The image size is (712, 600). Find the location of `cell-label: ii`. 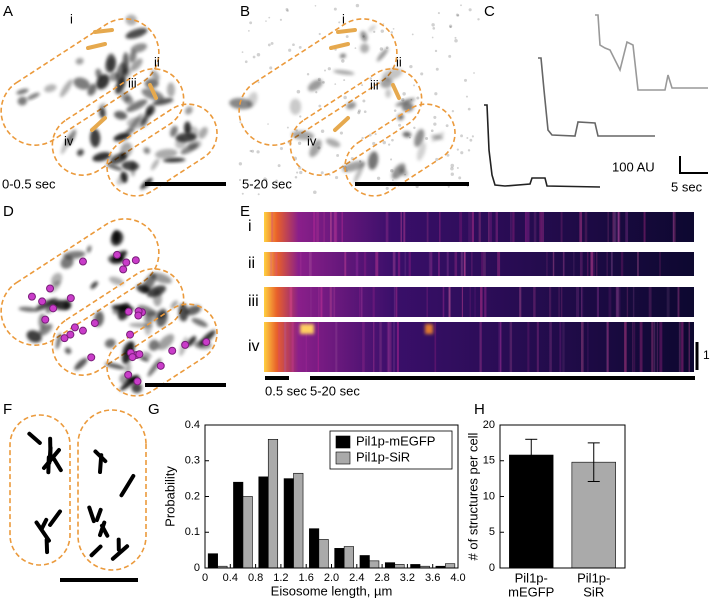

cell-label: ii is located at coordinates (399, 61).